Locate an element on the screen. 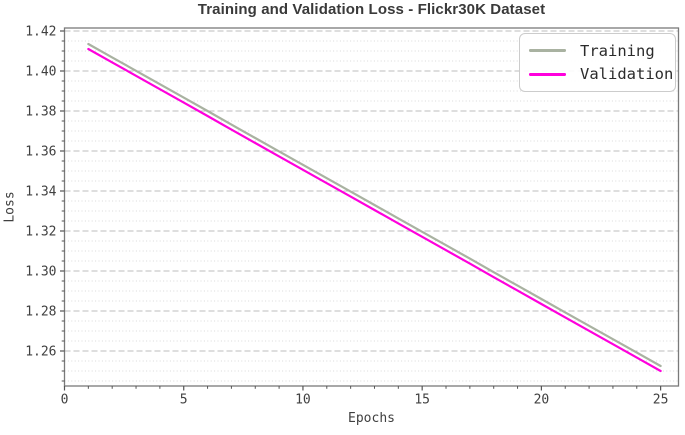 This screenshot has height=435, width=685. y-axis-label: Loss is located at coordinates (10, 207).